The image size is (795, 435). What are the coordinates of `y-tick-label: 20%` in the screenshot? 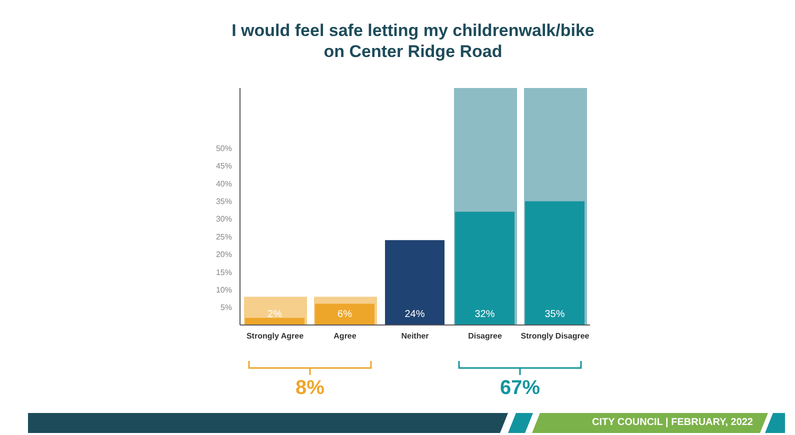 It's located at (224, 255).